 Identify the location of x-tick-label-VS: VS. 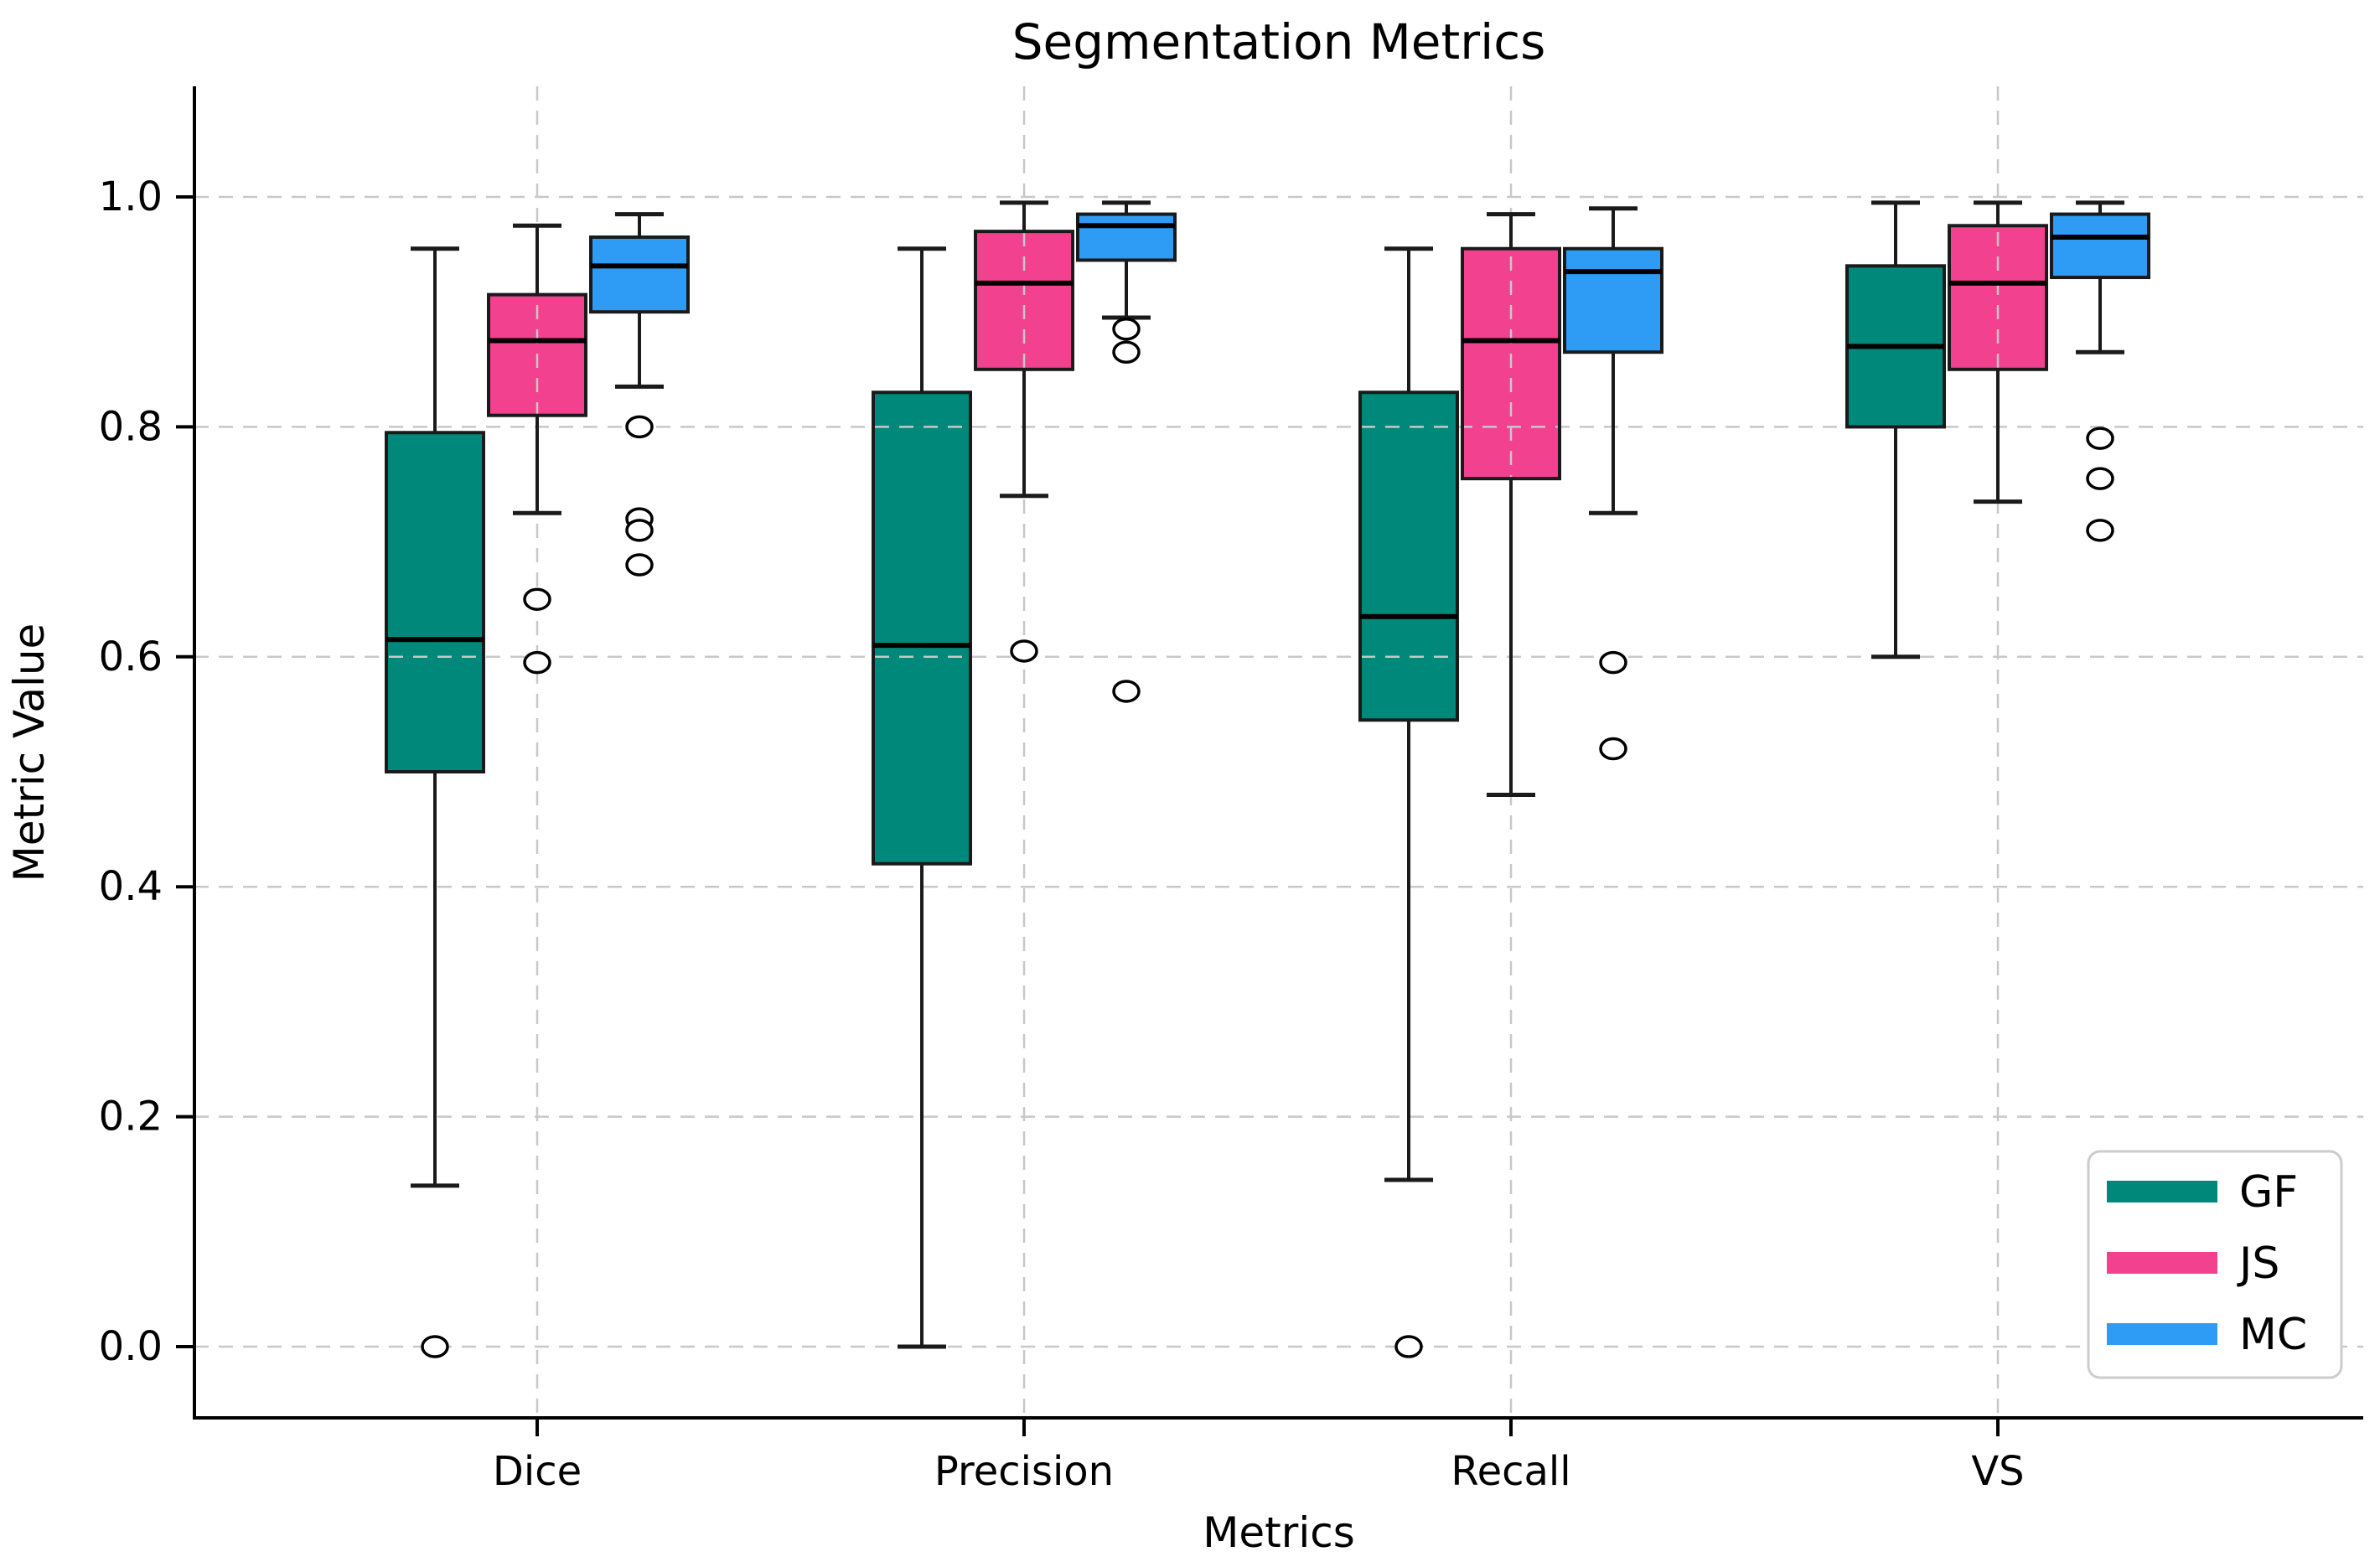
(1997, 1471).